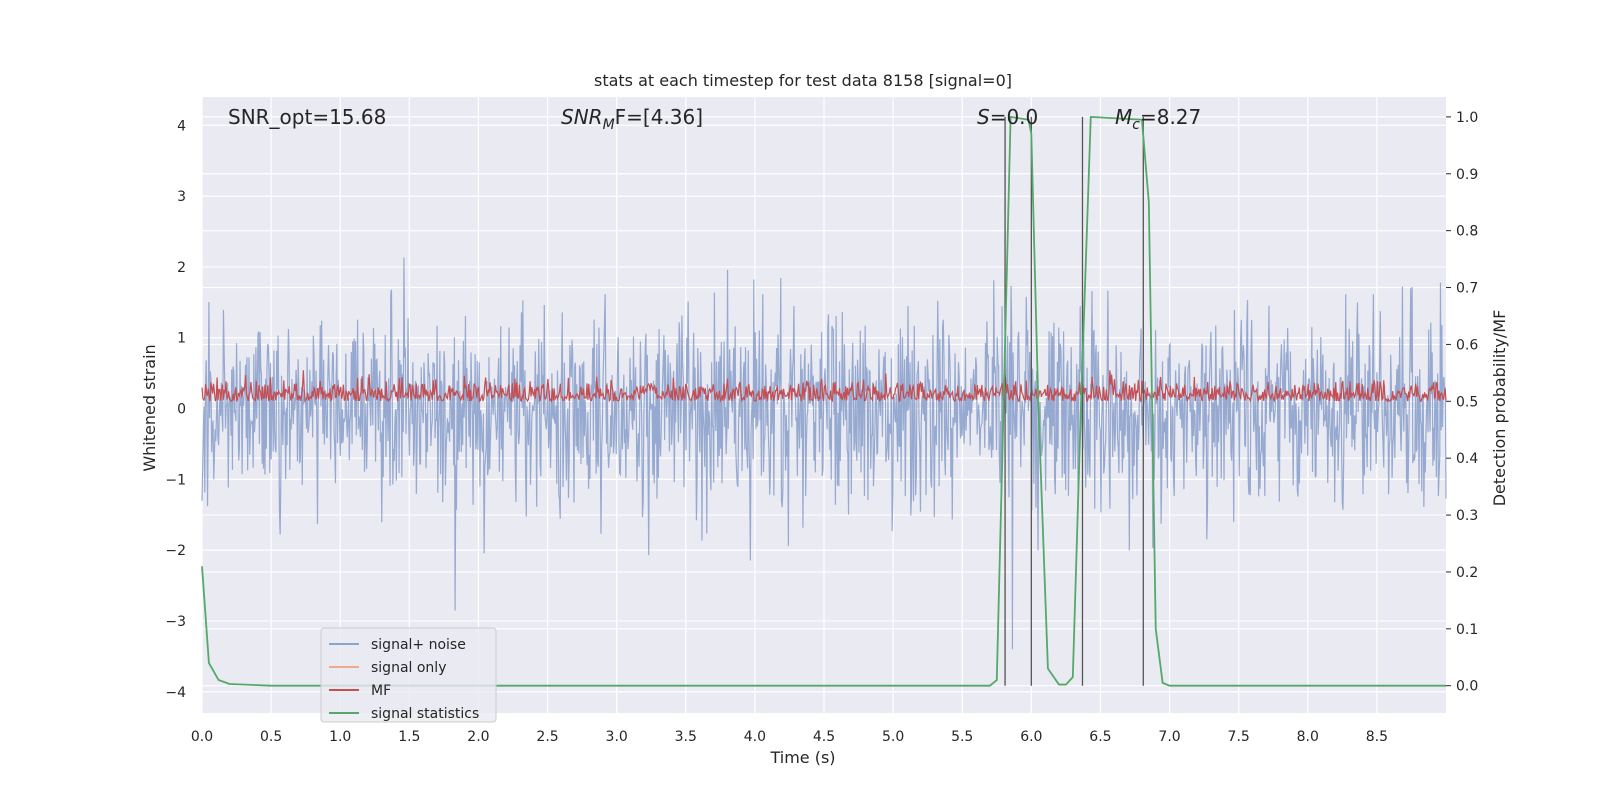 This screenshot has width=1600, height=800. I want to click on y-tick-label: −2, so click(175, 551).